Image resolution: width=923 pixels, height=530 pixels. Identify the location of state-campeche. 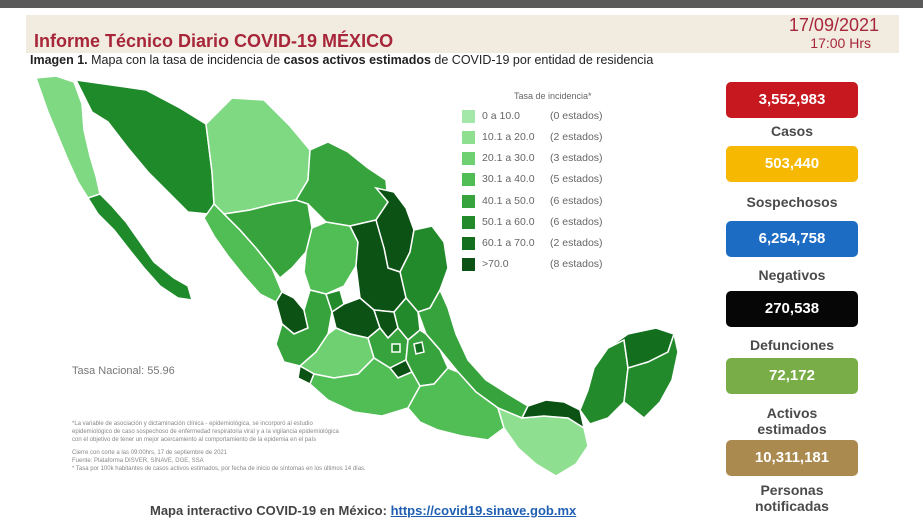
(604, 381).